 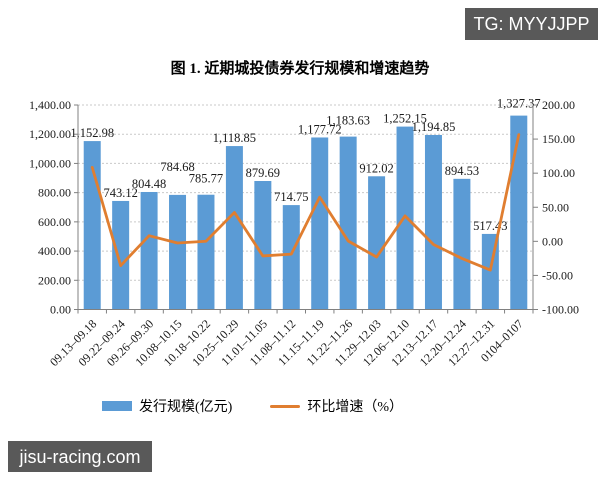 What do you see at coordinates (263, 173) in the screenshot?
I see `bar-value-label: 879.69` at bounding box center [263, 173].